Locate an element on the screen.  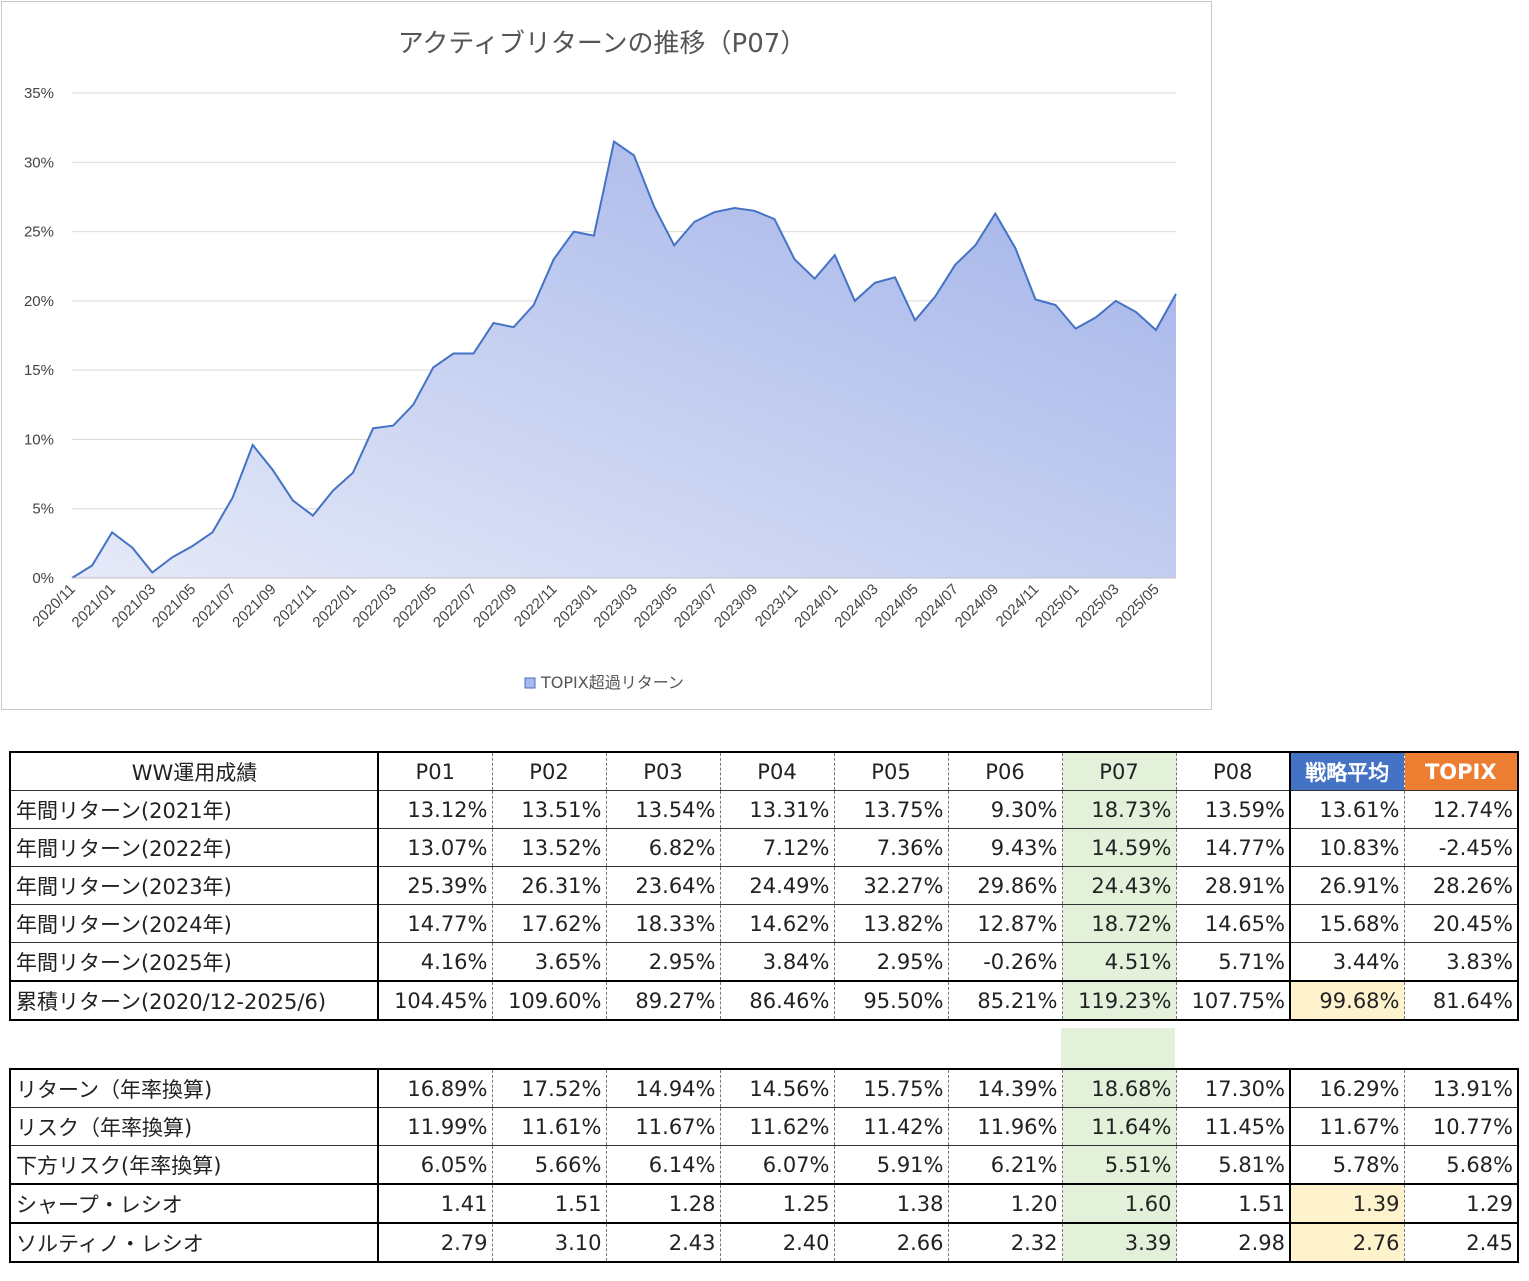
table-cell: 14.77% is located at coordinates (1233, 847).